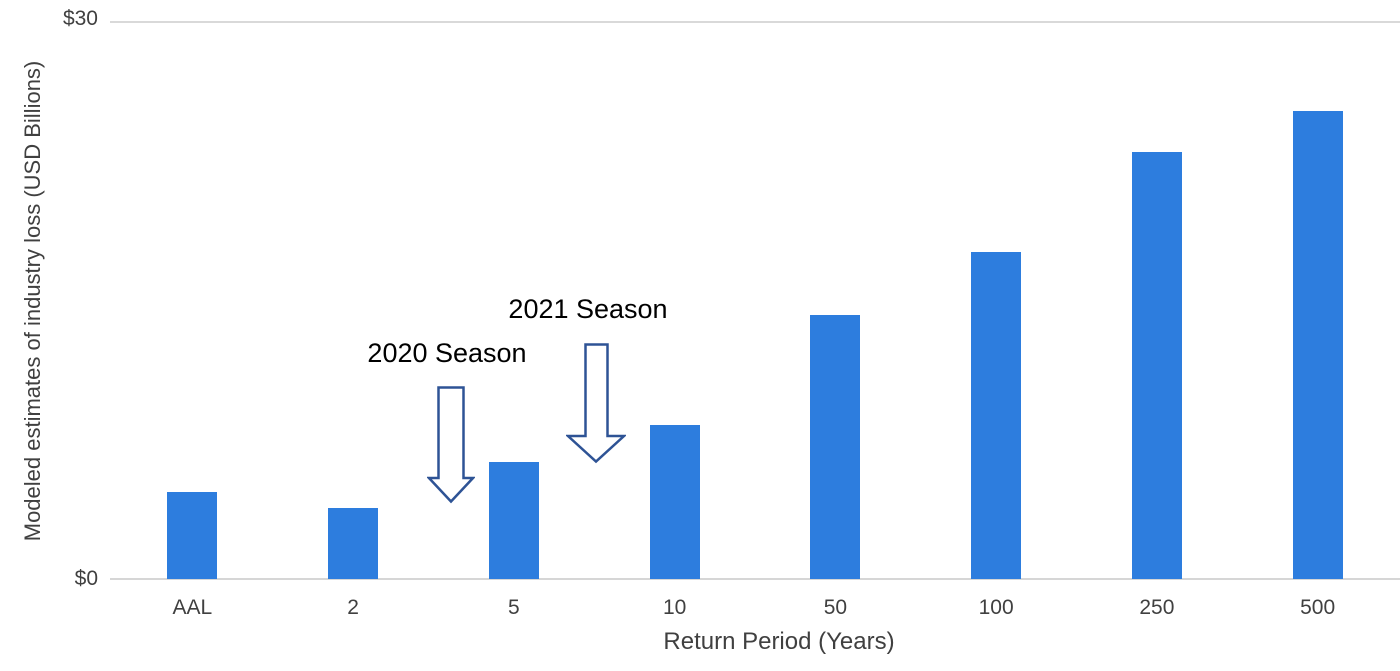 This screenshot has width=1400, height=671. I want to click on annotation-2020-season-label: 2020 Season, so click(447, 353).